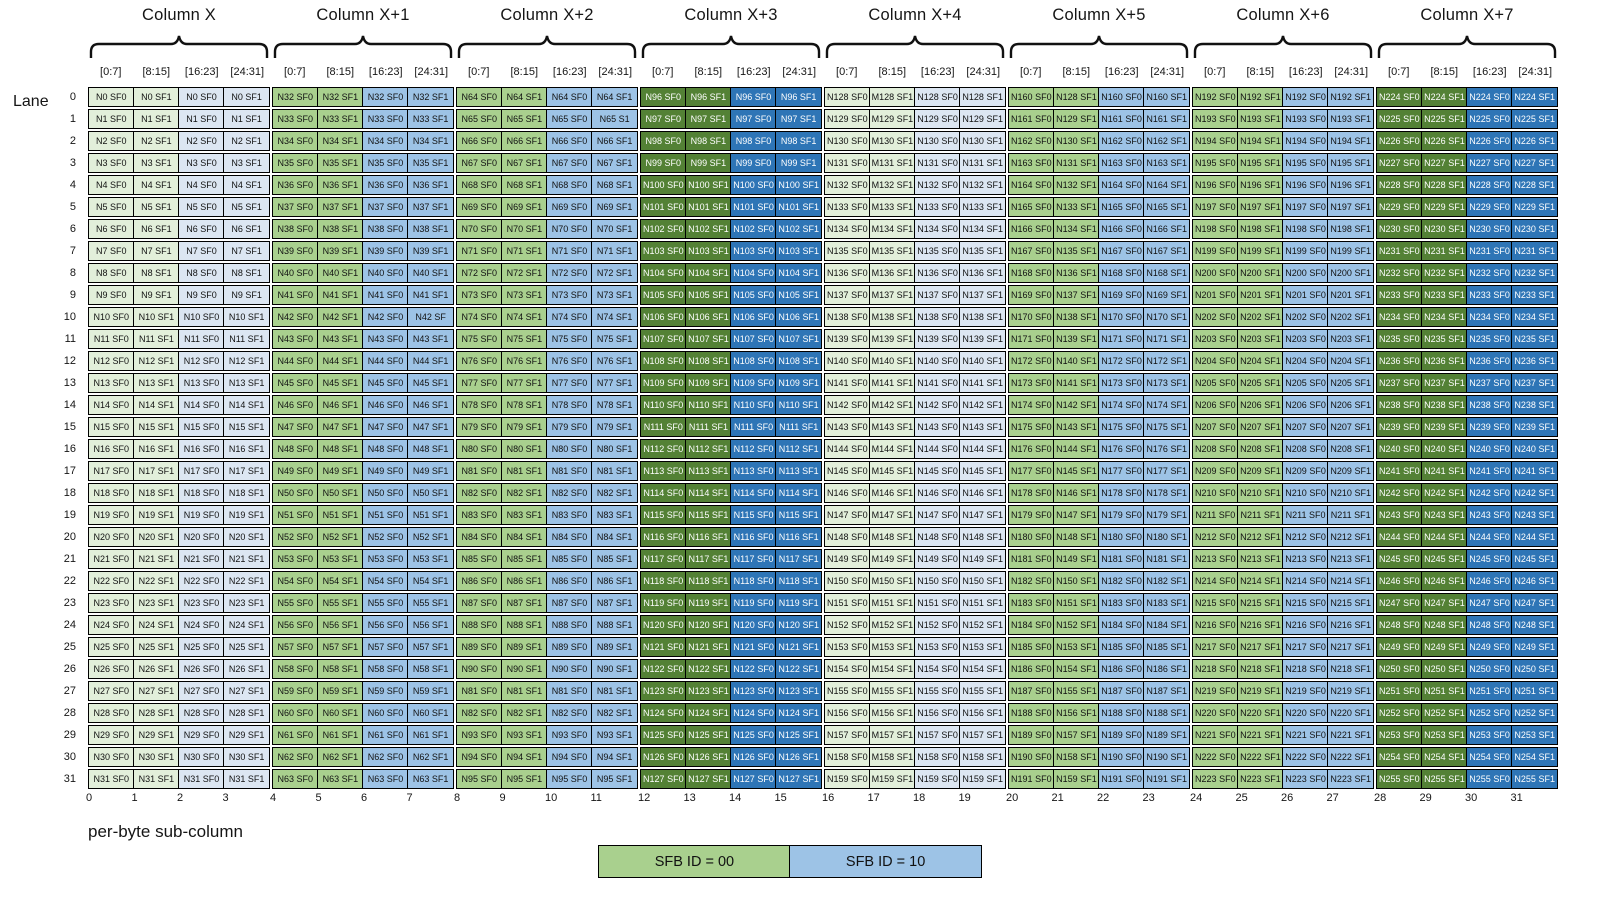 Image resolution: width=1600 pixels, height=900 pixels. What do you see at coordinates (246, 251) in the screenshot?
I see `cell: N7 SF1` at bounding box center [246, 251].